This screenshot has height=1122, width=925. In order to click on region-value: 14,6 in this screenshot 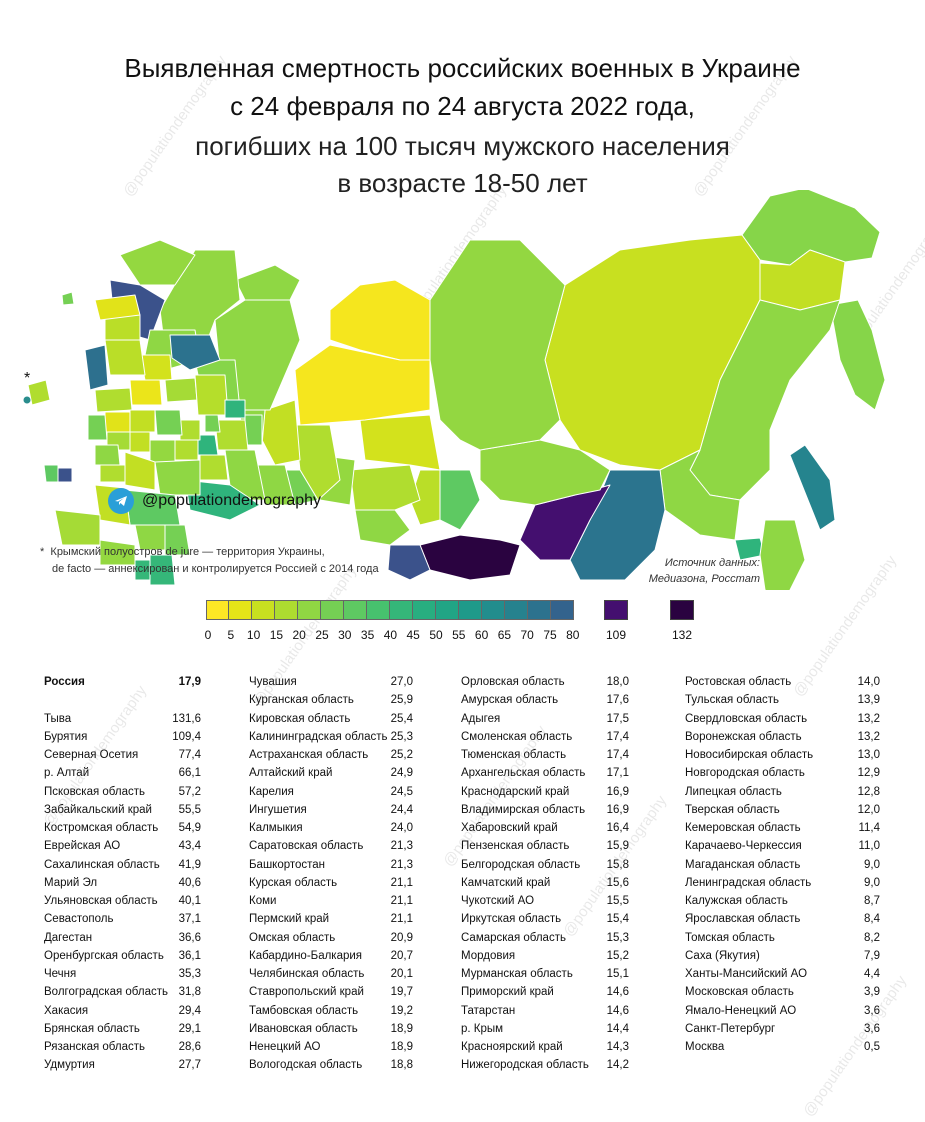, I will do `click(617, 992)`.